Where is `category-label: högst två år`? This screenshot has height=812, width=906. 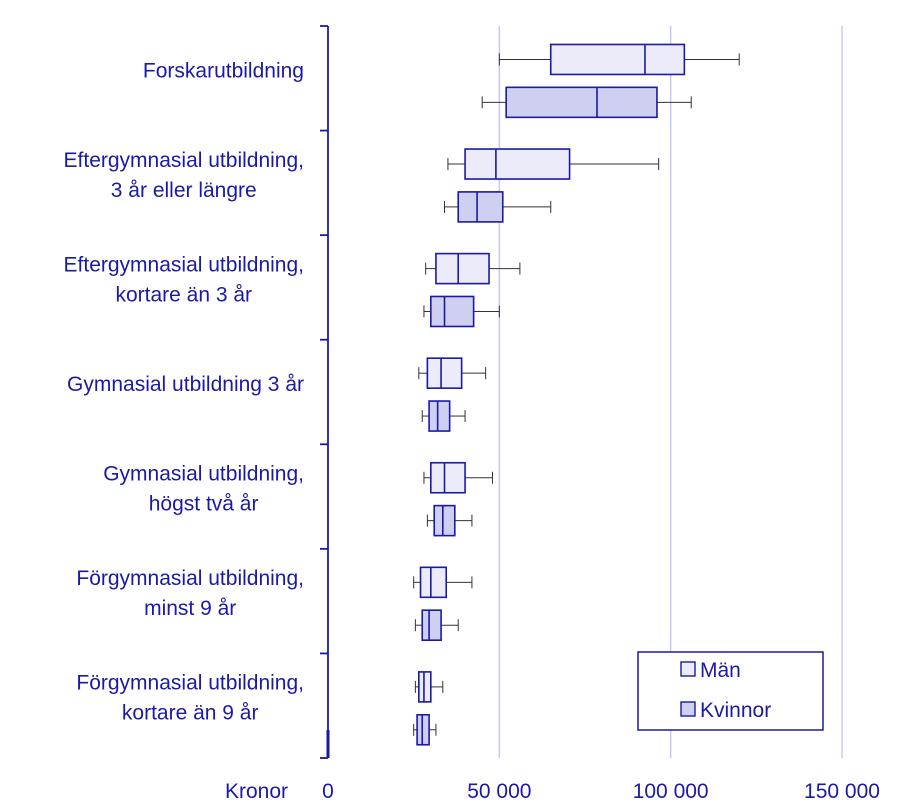
category-label: högst två år is located at coordinates (204, 504).